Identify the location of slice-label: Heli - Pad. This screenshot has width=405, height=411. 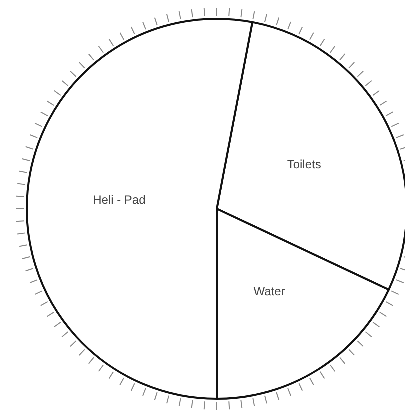
(119, 199).